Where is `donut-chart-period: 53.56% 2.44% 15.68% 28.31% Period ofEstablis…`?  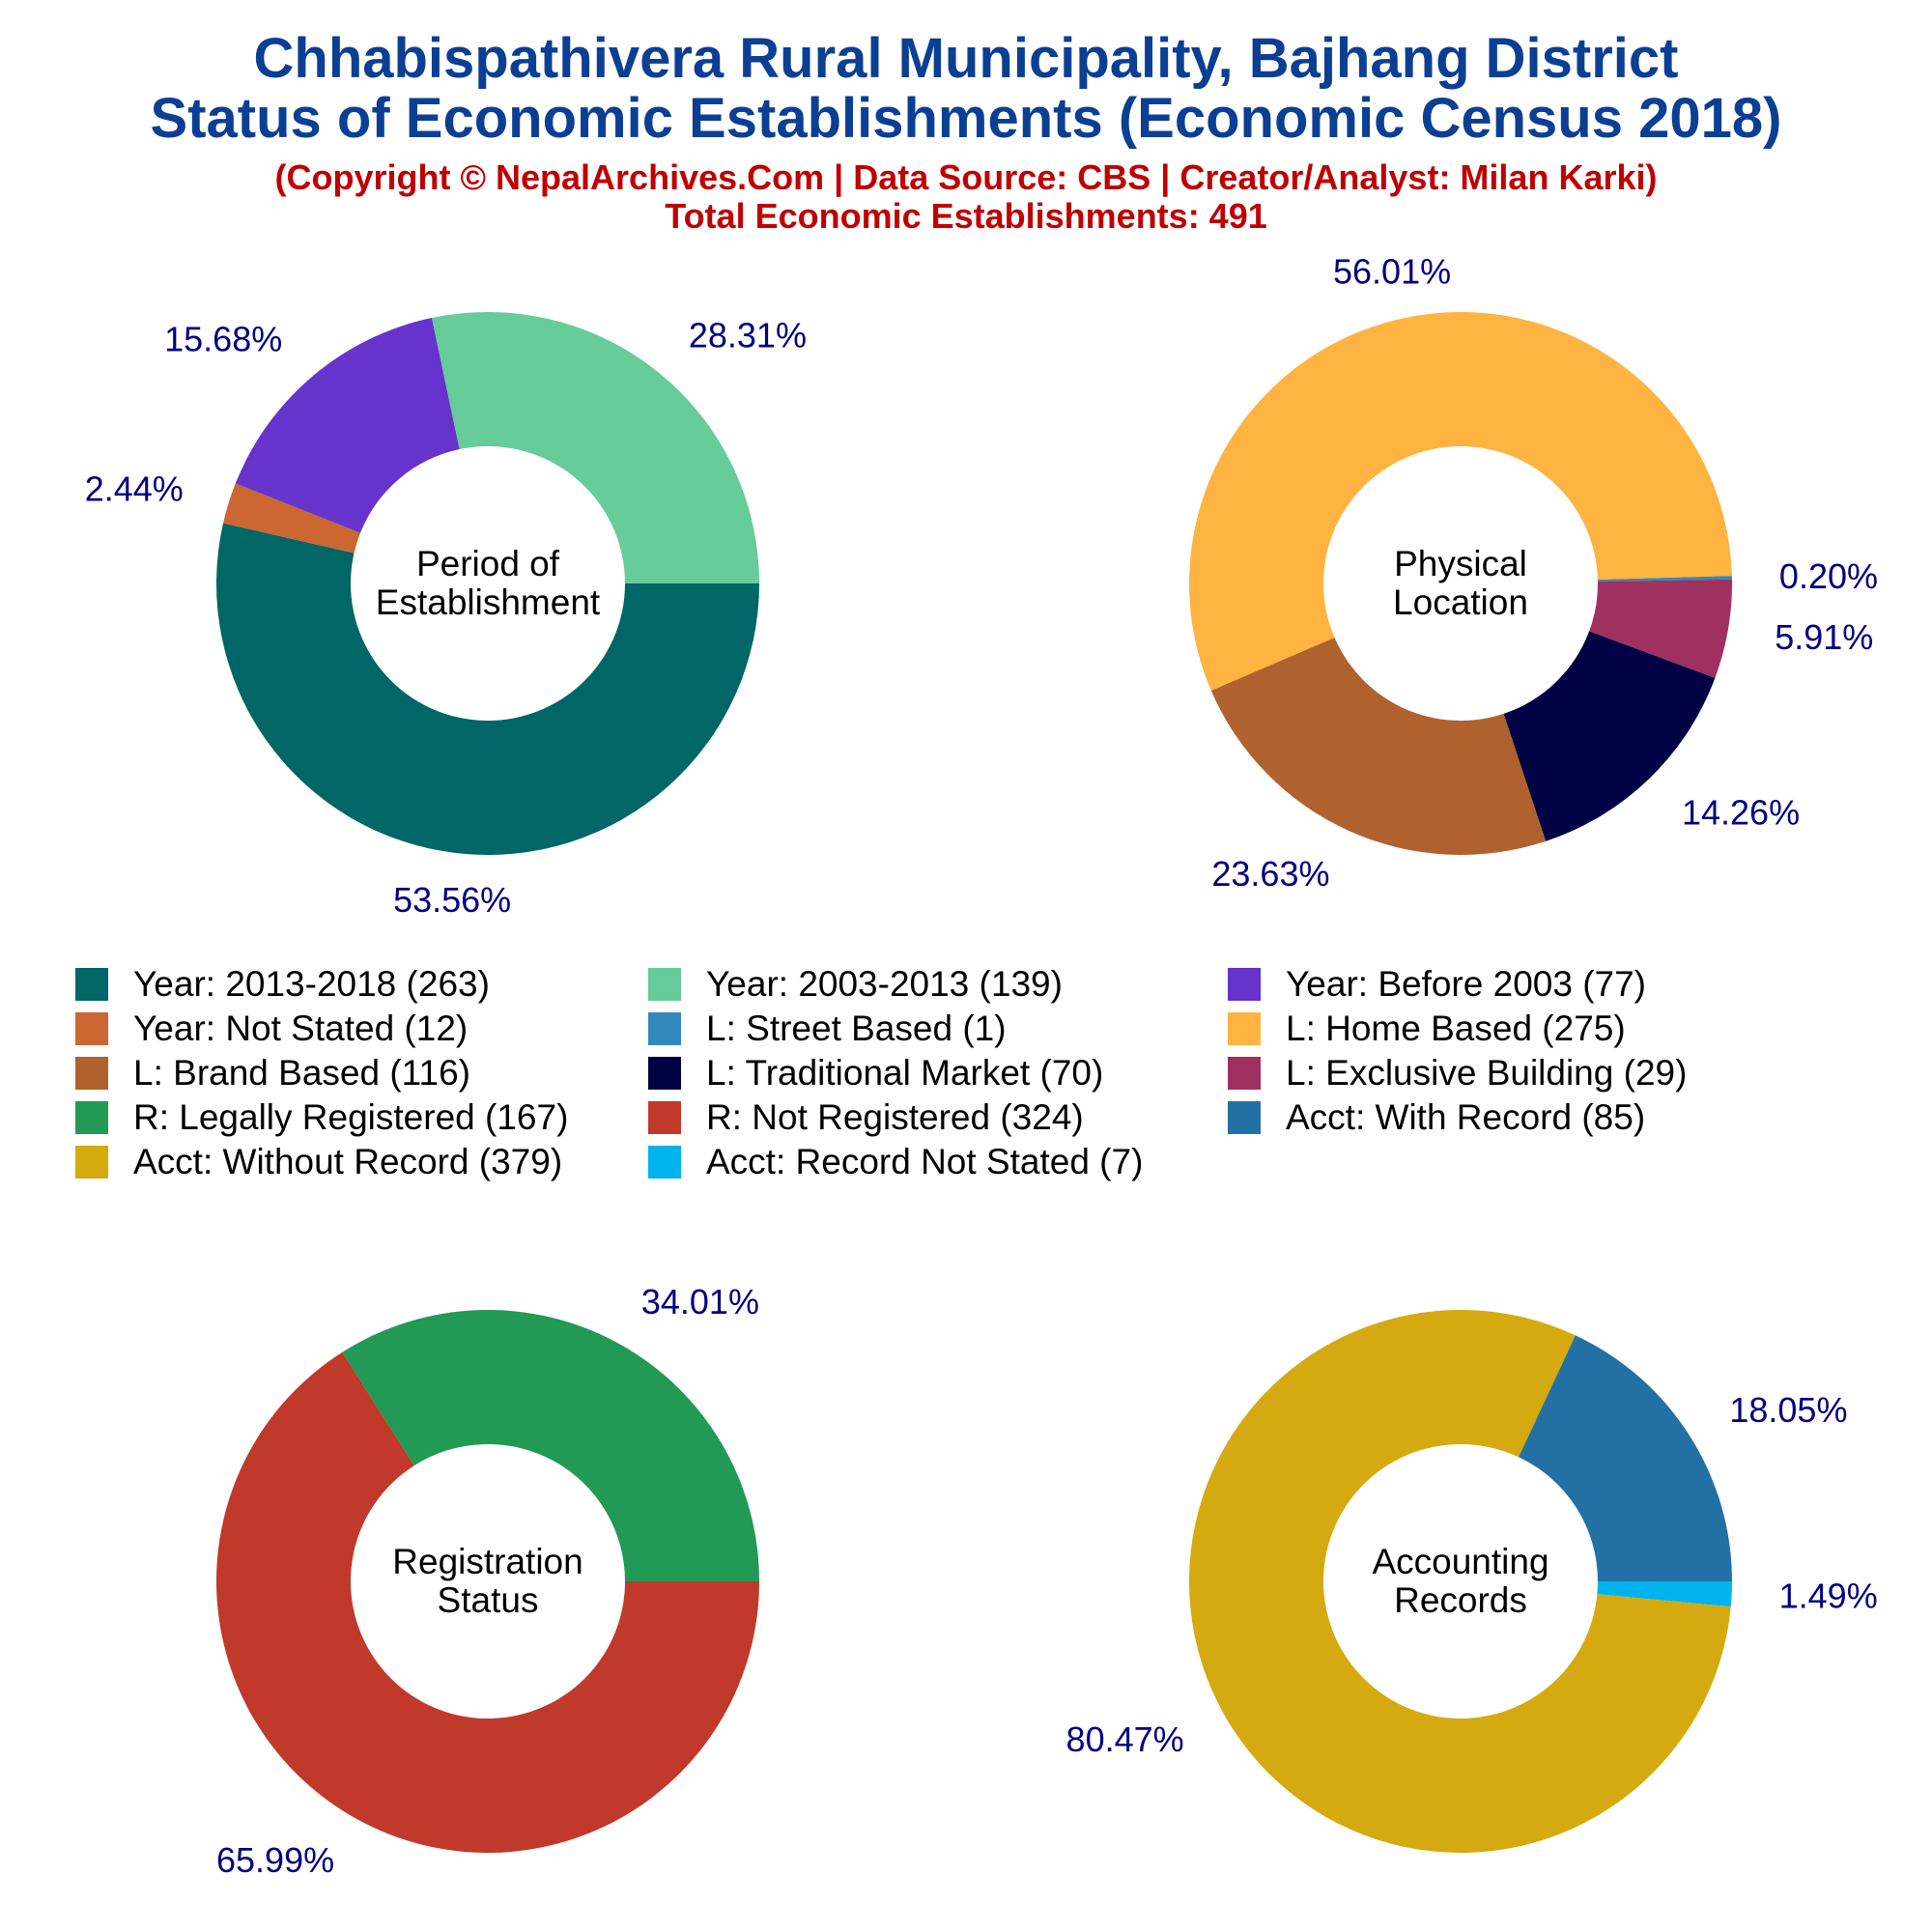 donut-chart-period: 53.56% 2.44% 15.68% 28.31% Period ofEstablis… is located at coordinates (446, 616).